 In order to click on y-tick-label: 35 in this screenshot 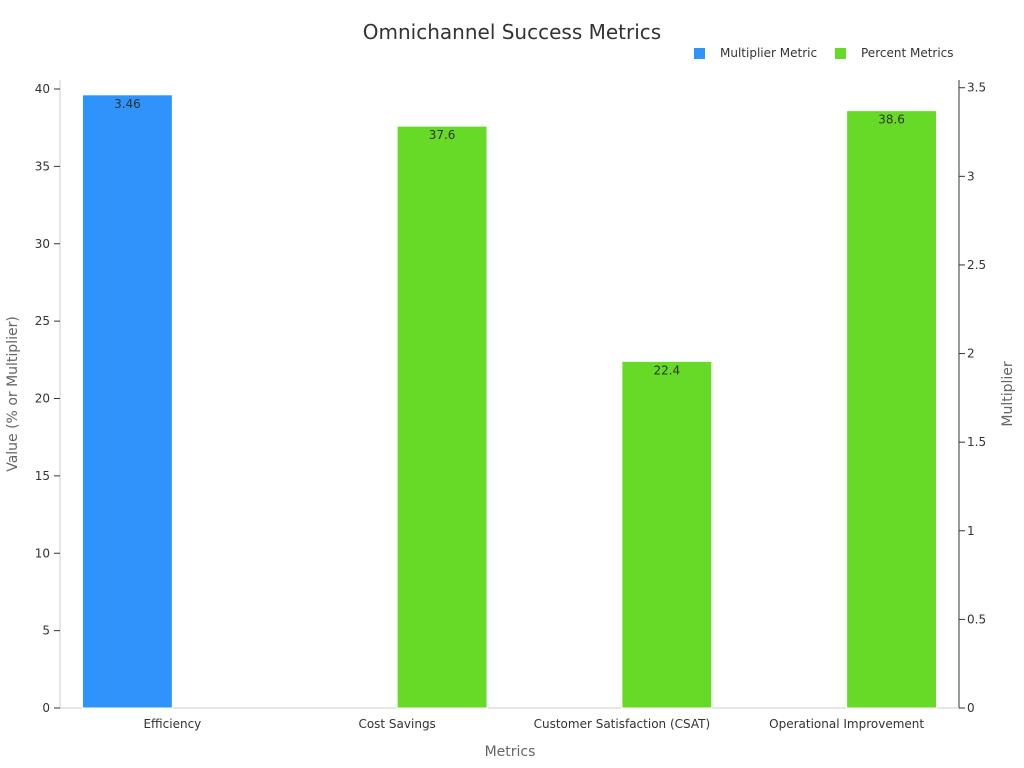, I will do `click(42, 166)`.